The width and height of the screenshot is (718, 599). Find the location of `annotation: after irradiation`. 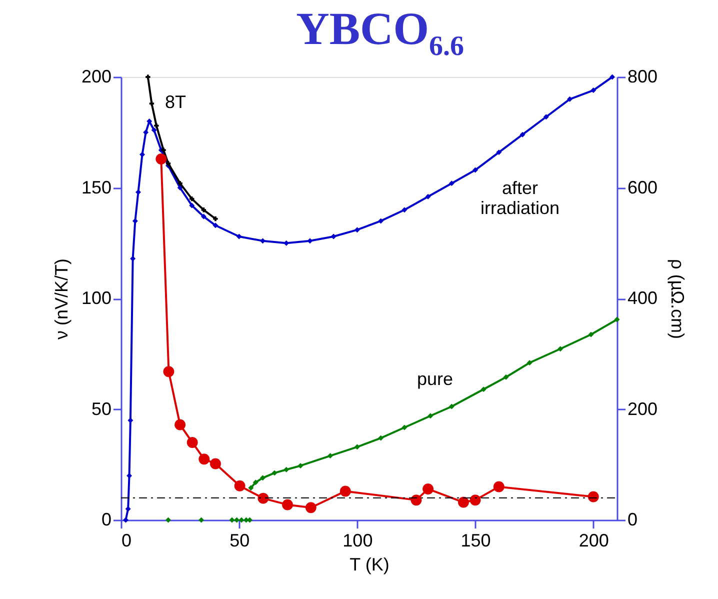

annotation: after irradiation is located at coordinates (520, 198).